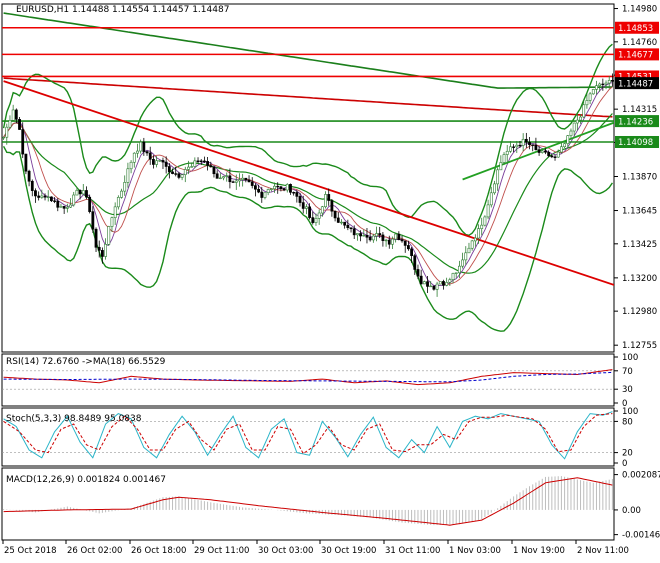 This screenshot has height=563, width=660. I want to click on price-axis-tick-label: 1.14760, so click(639, 43).